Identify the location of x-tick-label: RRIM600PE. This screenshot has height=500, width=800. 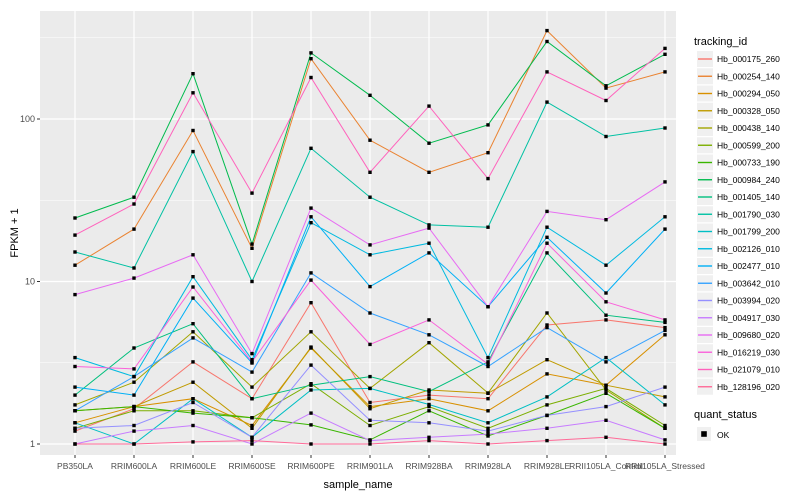
(311, 466).